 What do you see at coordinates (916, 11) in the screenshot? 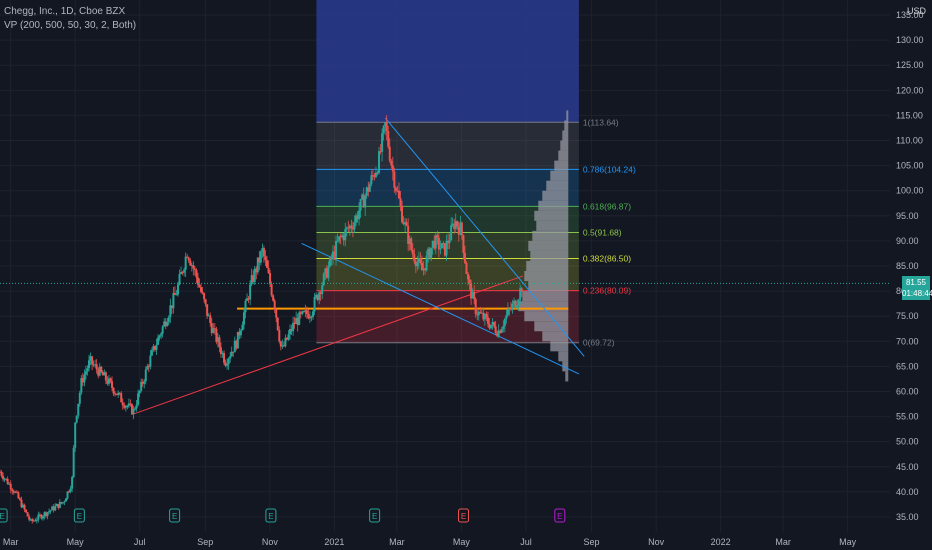
I see `currency-label: USD` at bounding box center [916, 11].